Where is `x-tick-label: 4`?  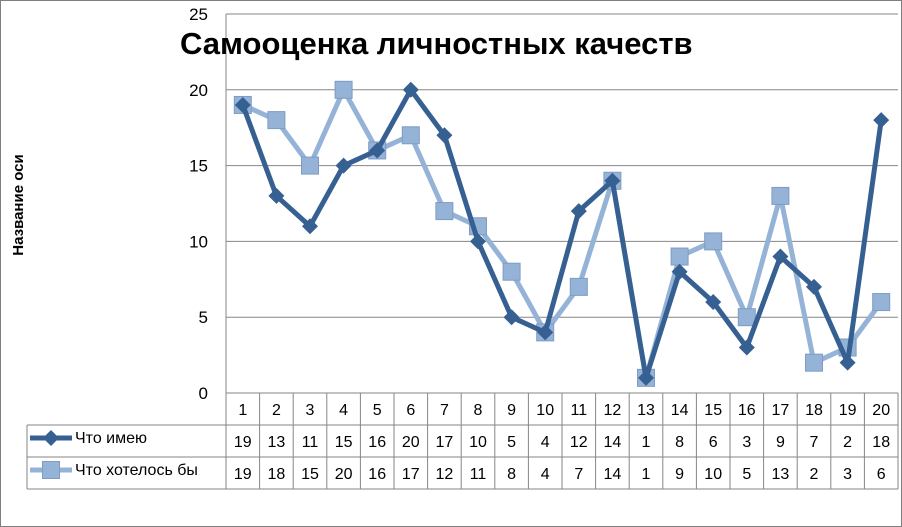 x-tick-label: 4 is located at coordinates (343, 410).